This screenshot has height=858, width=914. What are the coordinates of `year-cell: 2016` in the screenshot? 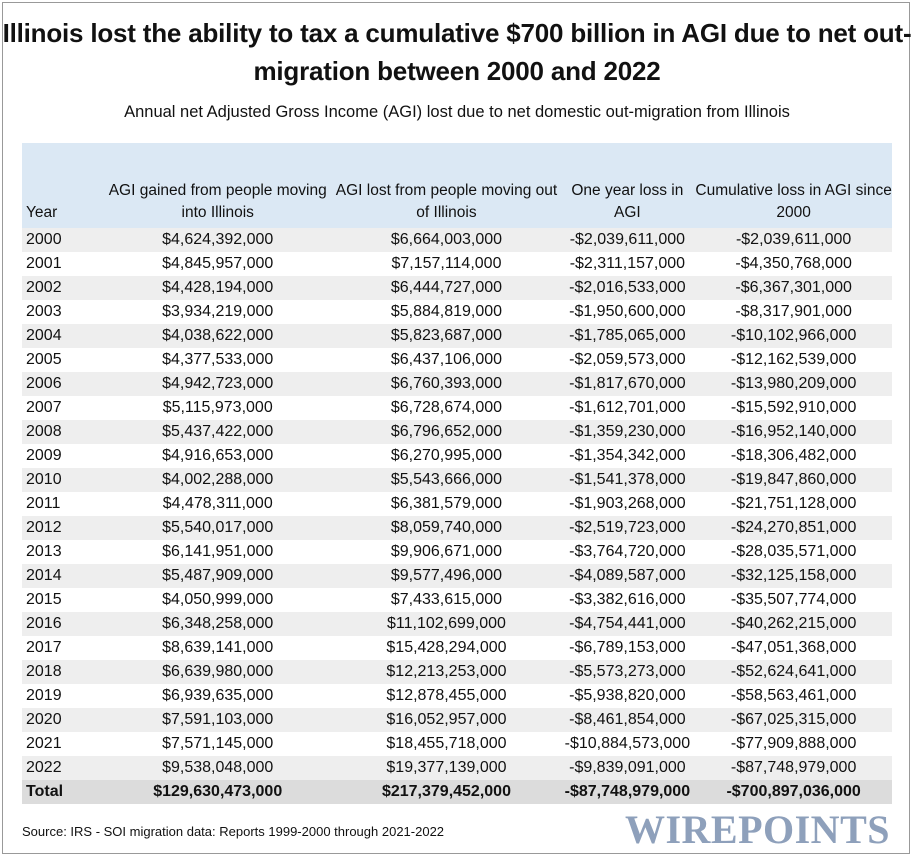 It's located at (62, 624).